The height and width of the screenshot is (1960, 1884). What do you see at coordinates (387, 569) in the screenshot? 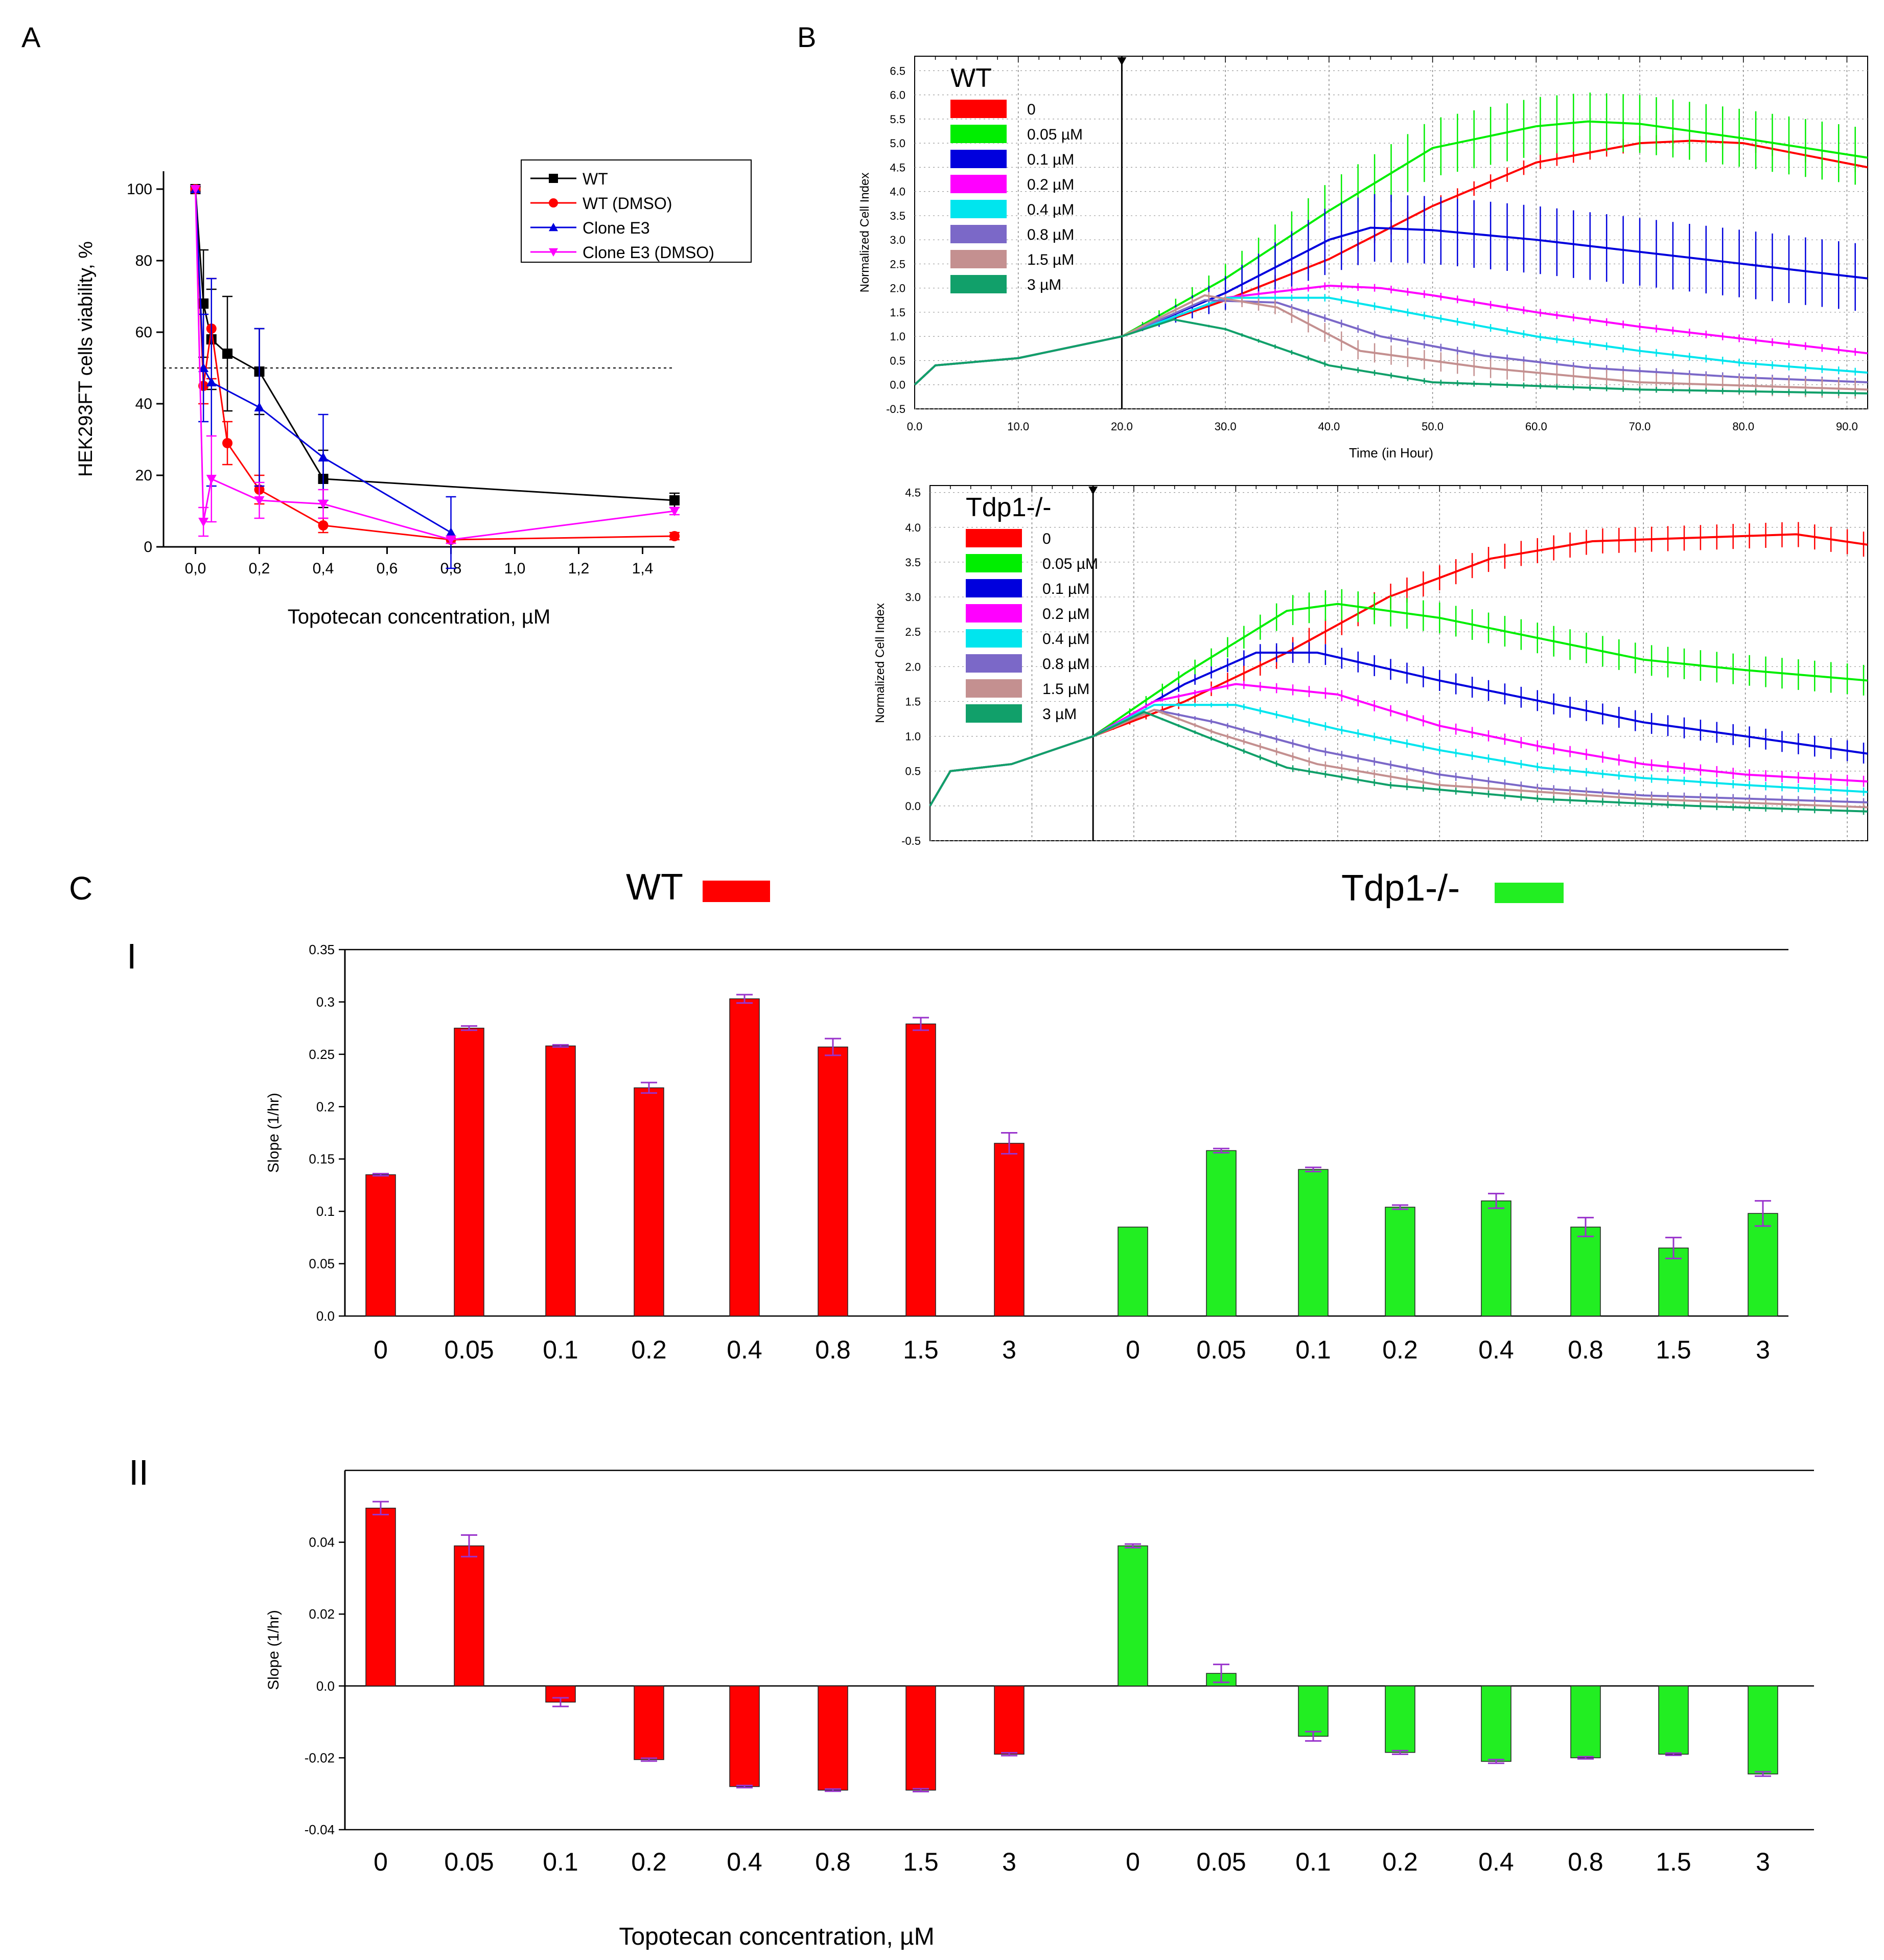
I see `x-tick-label: 0,6` at bounding box center [387, 569].